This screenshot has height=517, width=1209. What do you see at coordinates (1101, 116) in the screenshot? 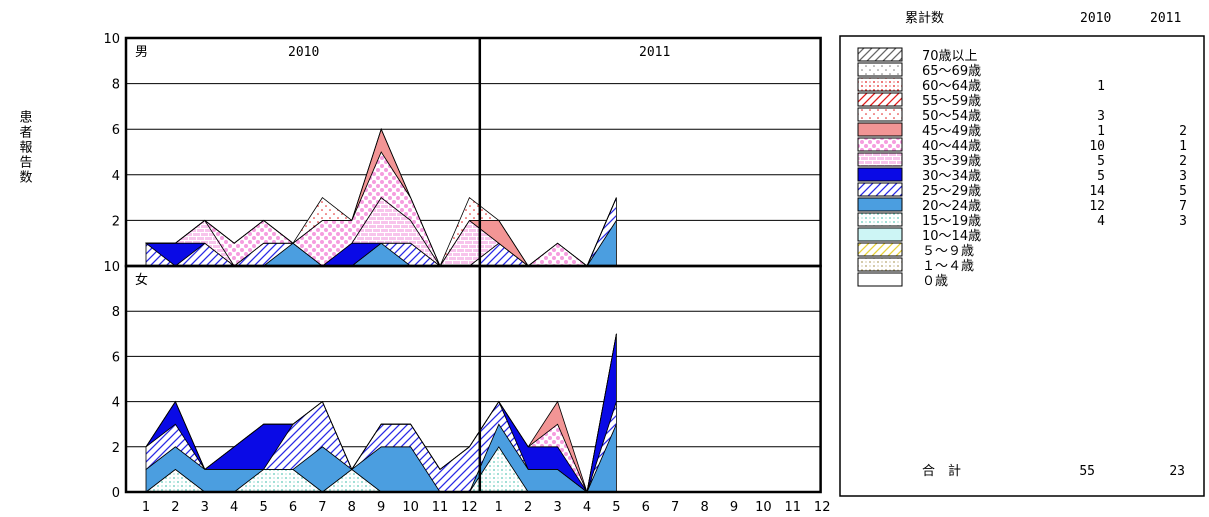
I see `legend-count-2010: 3` at bounding box center [1101, 116].